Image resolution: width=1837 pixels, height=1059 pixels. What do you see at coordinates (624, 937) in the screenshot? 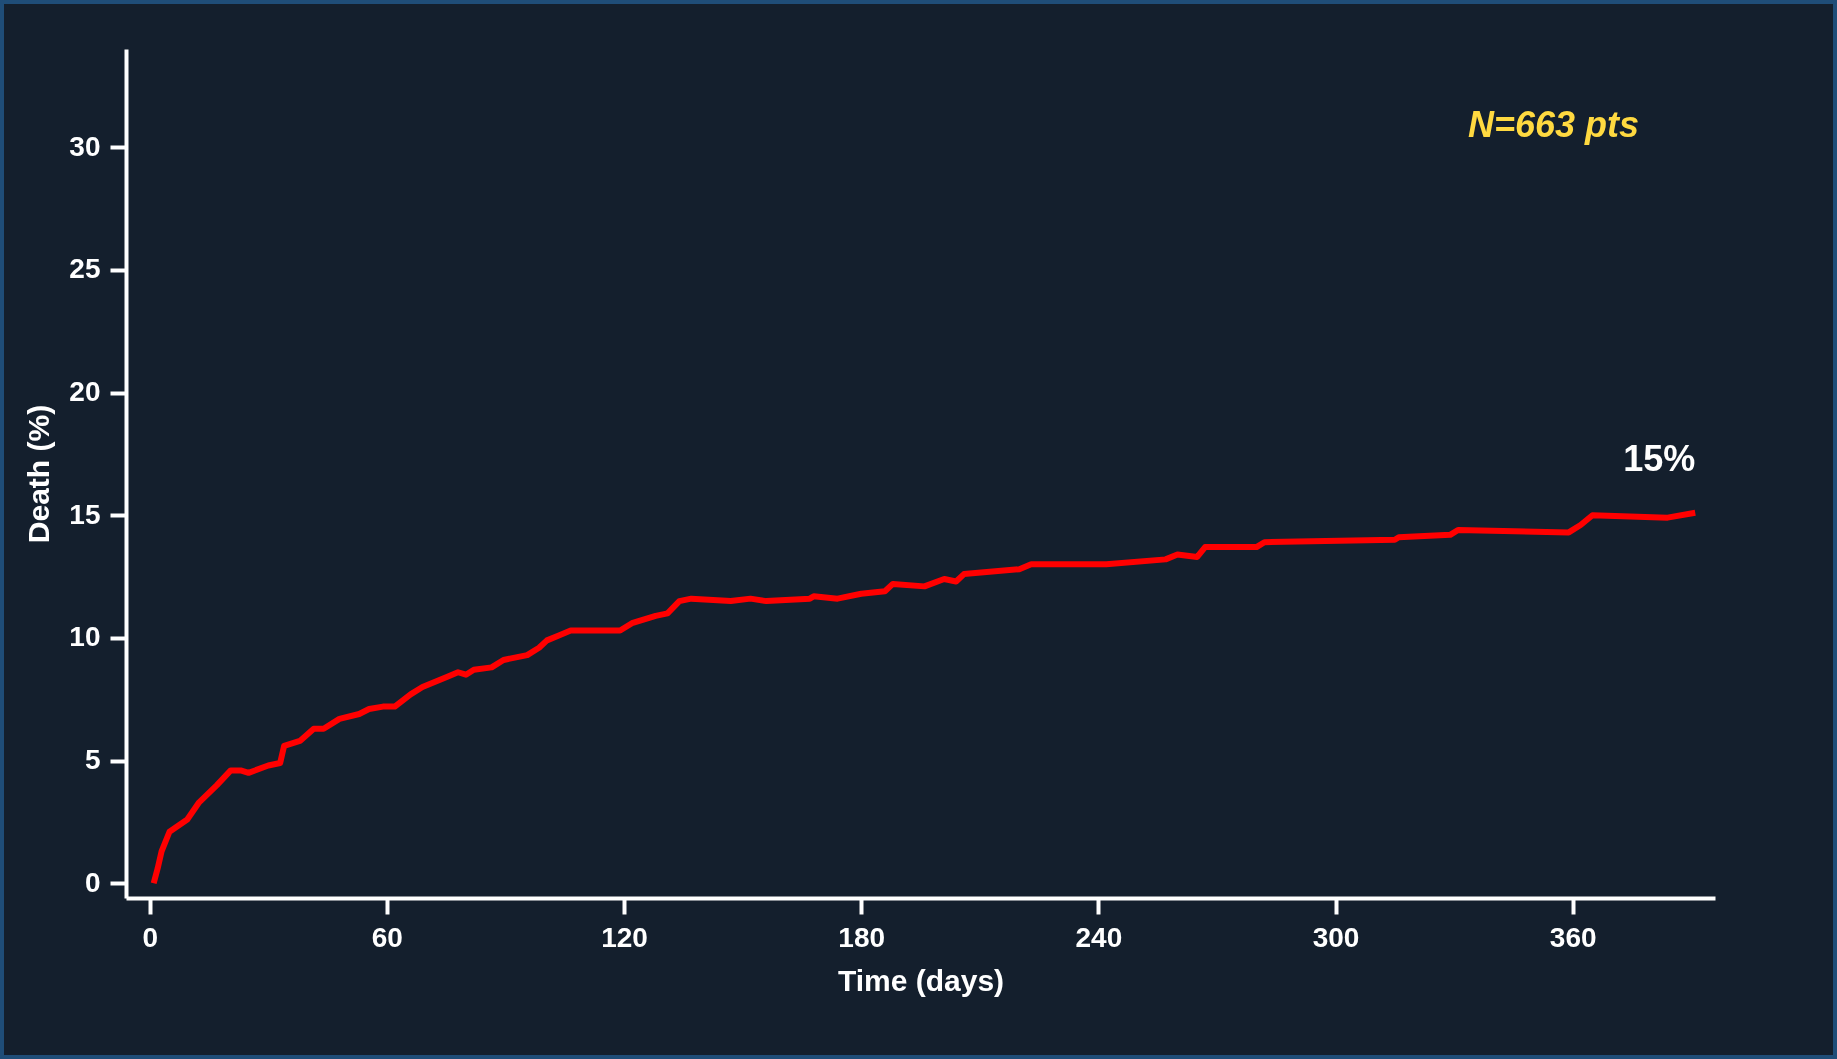
I see `x-tick-label: 120` at bounding box center [624, 937].